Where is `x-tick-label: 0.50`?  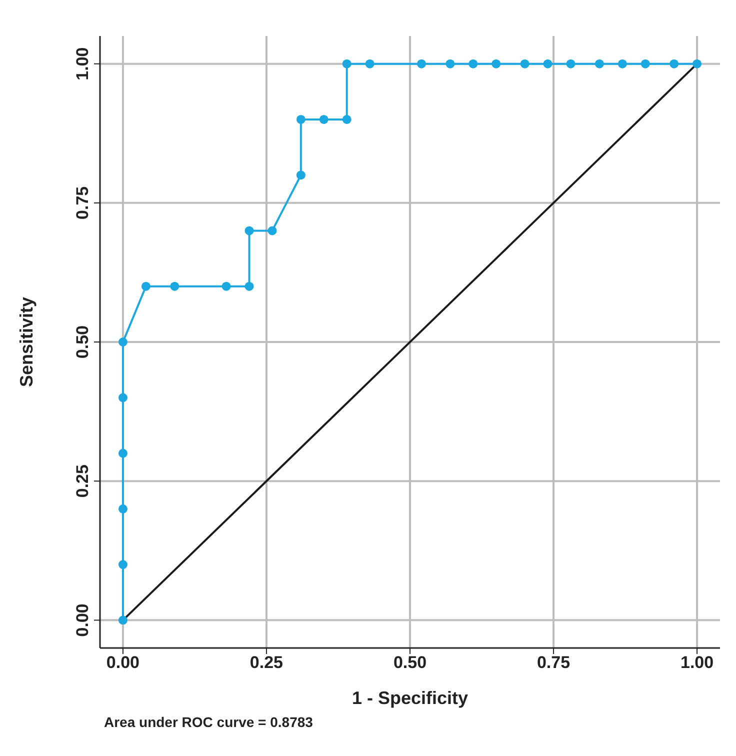
x-tick-label: 0.50 is located at coordinates (410, 662).